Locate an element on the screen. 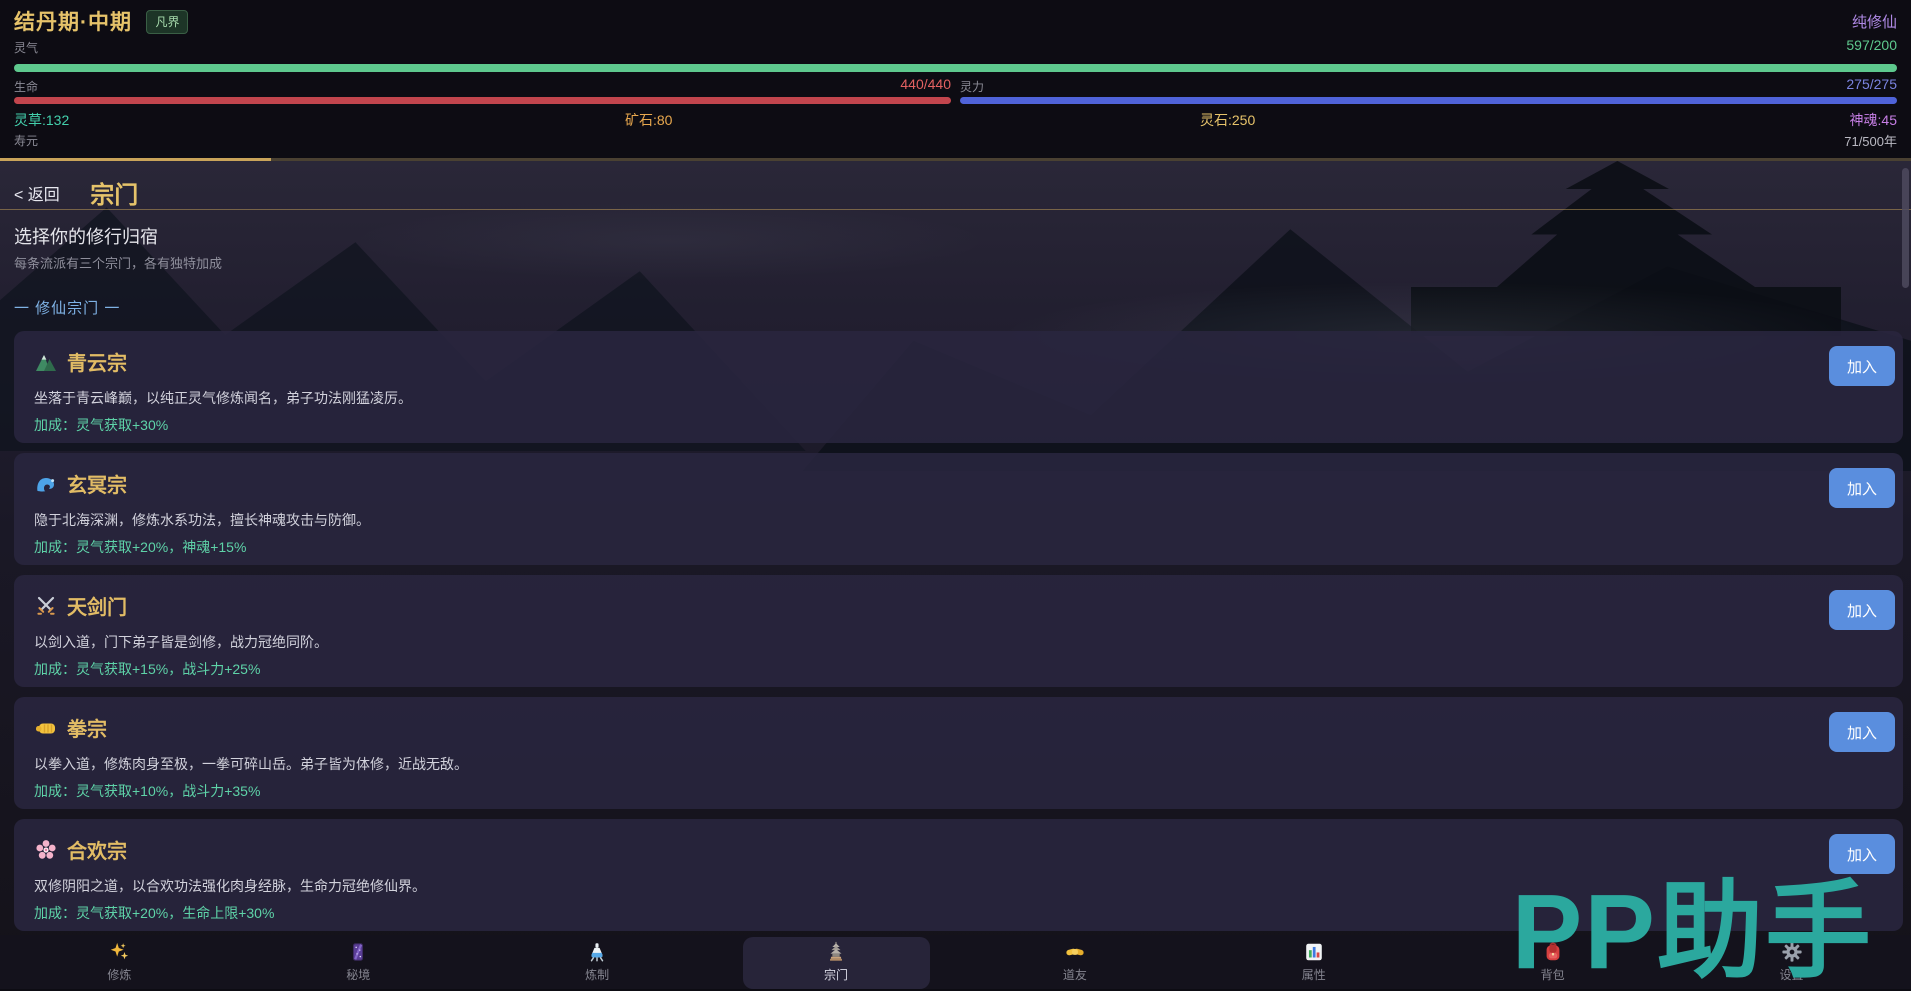  resource-ore: 矿石:80 is located at coordinates (649, 120).